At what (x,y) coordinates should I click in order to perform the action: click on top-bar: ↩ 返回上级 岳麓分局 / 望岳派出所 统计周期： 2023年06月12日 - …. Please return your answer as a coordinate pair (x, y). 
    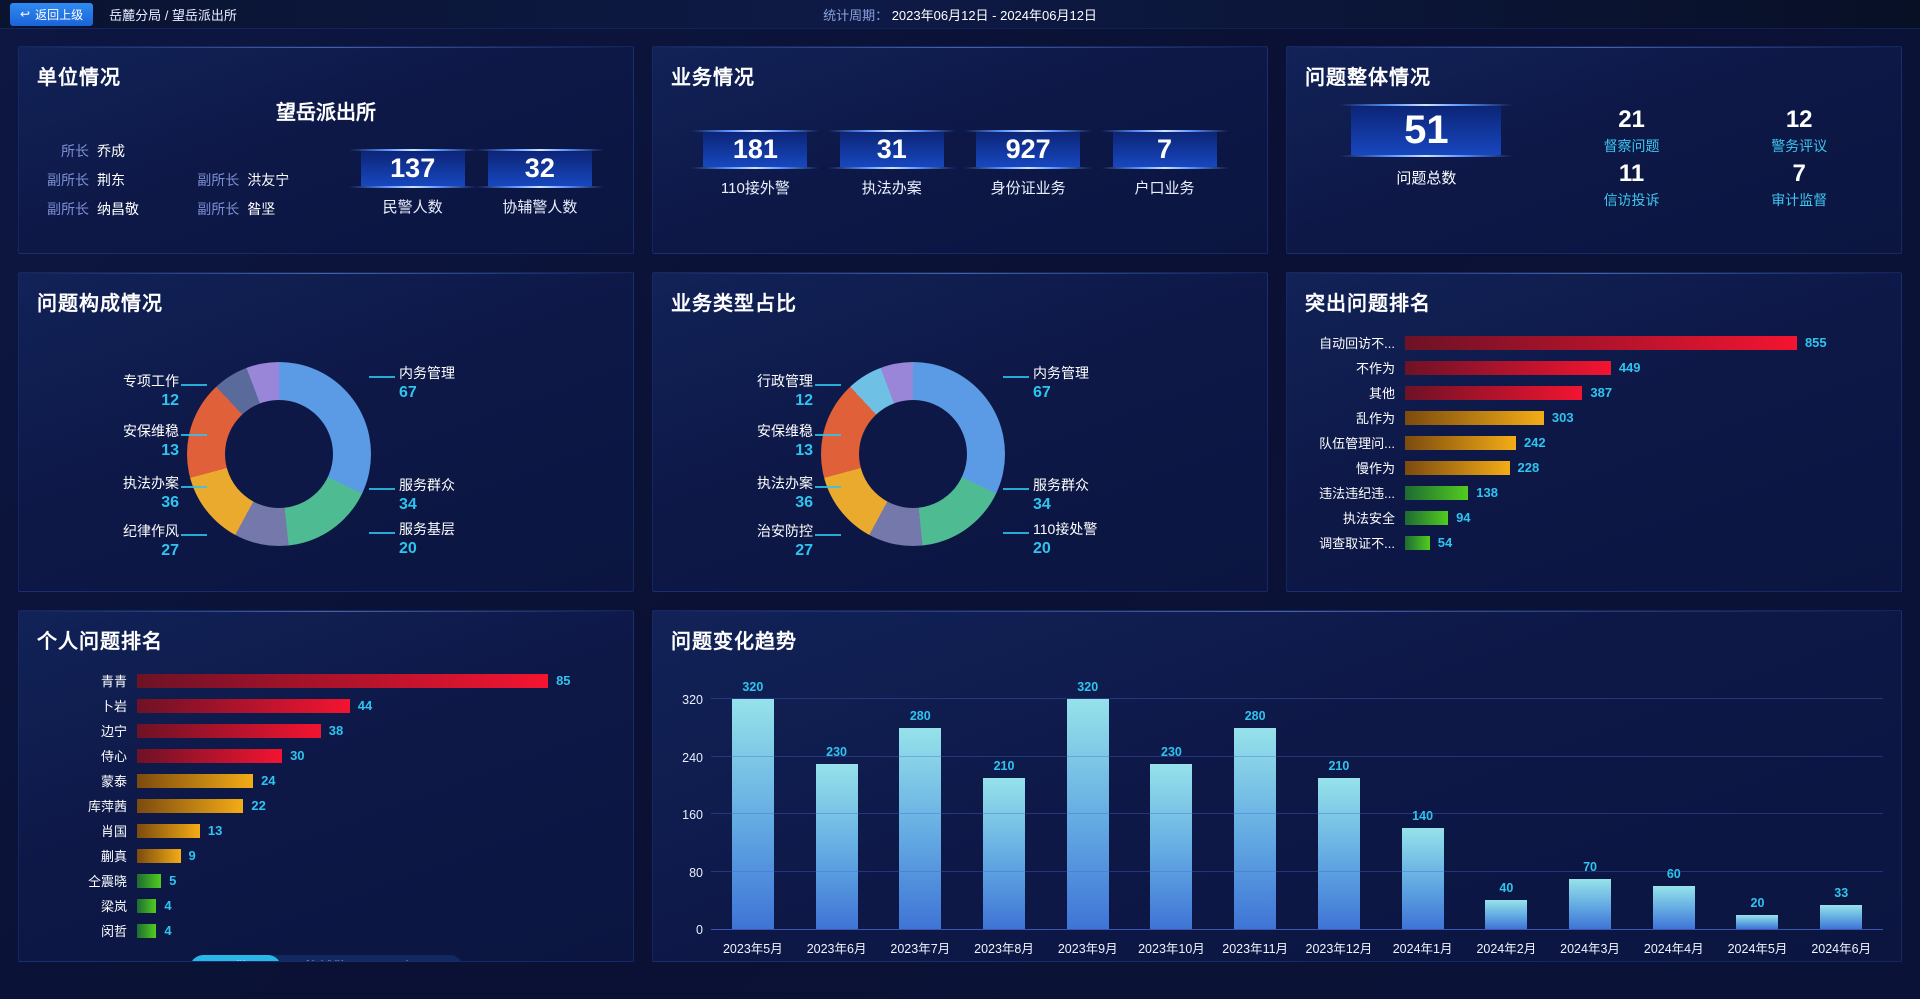
    Looking at the image, I should click on (960, 14).